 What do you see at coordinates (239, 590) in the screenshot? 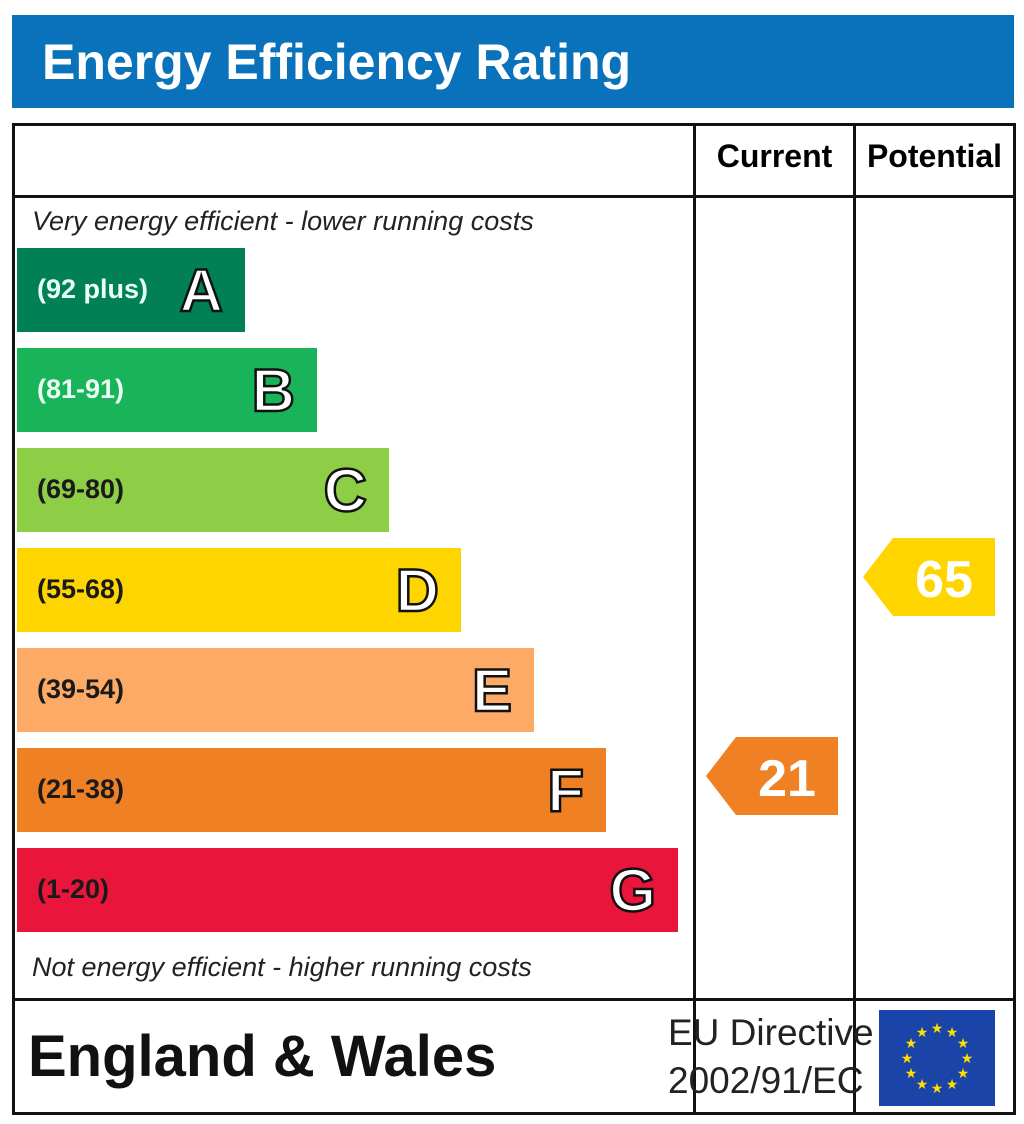
I see `band-d: (55-68) D` at bounding box center [239, 590].